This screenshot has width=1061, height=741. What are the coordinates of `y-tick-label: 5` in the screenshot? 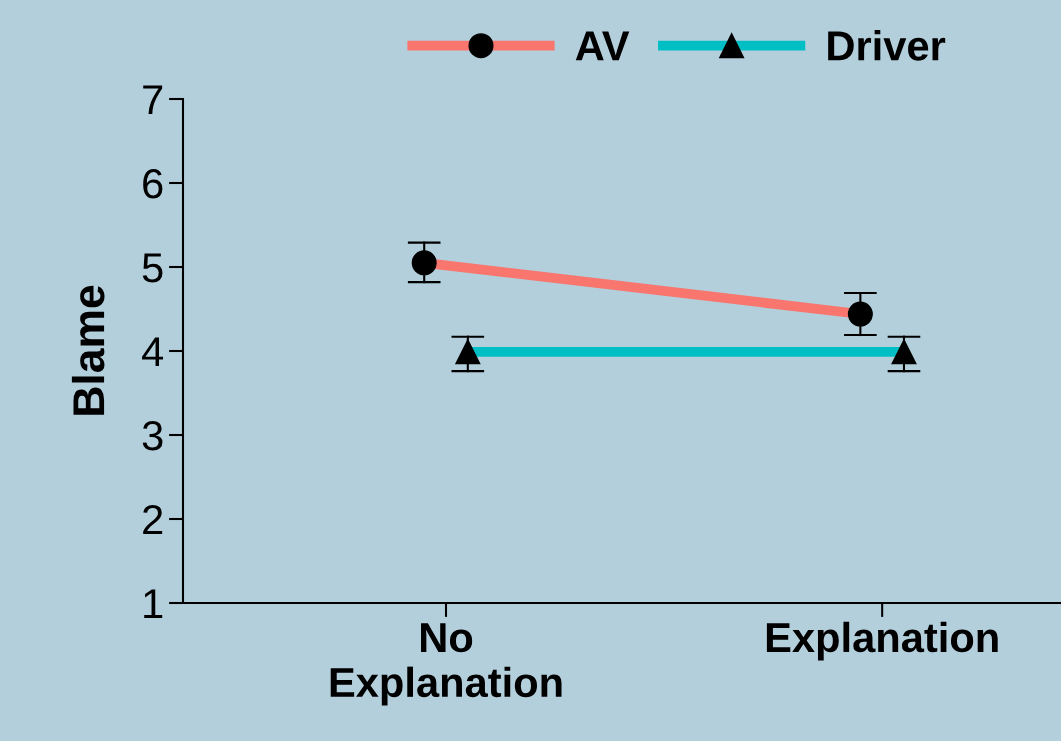 It's located at (152, 268).